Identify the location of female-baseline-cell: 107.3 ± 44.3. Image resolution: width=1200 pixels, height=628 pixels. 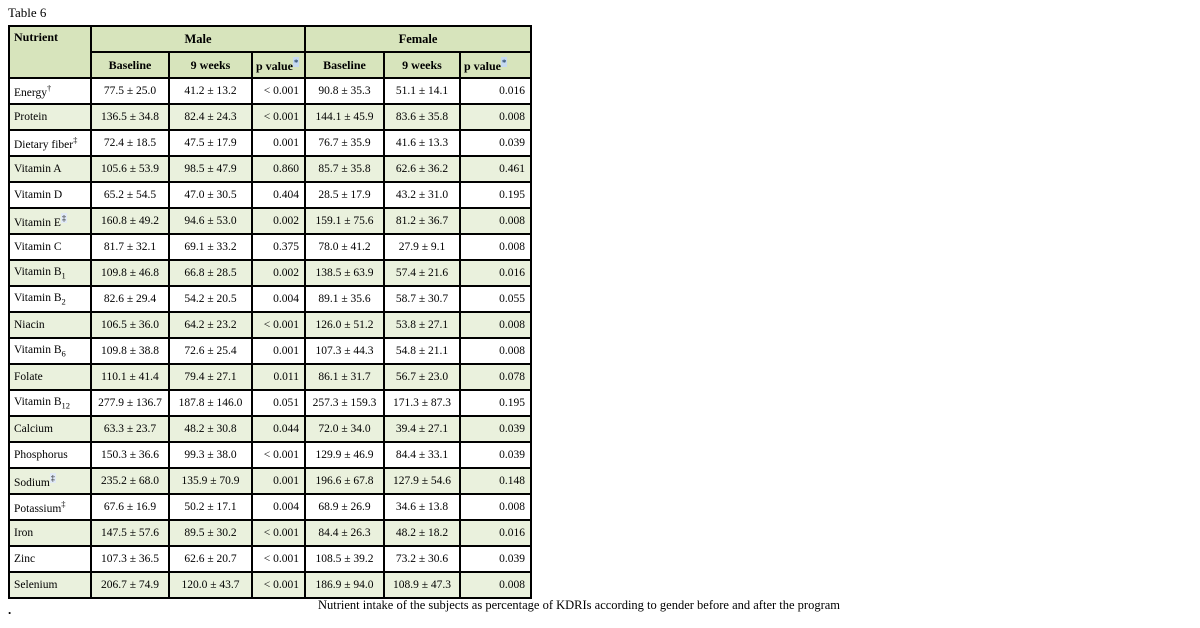
(344, 351).